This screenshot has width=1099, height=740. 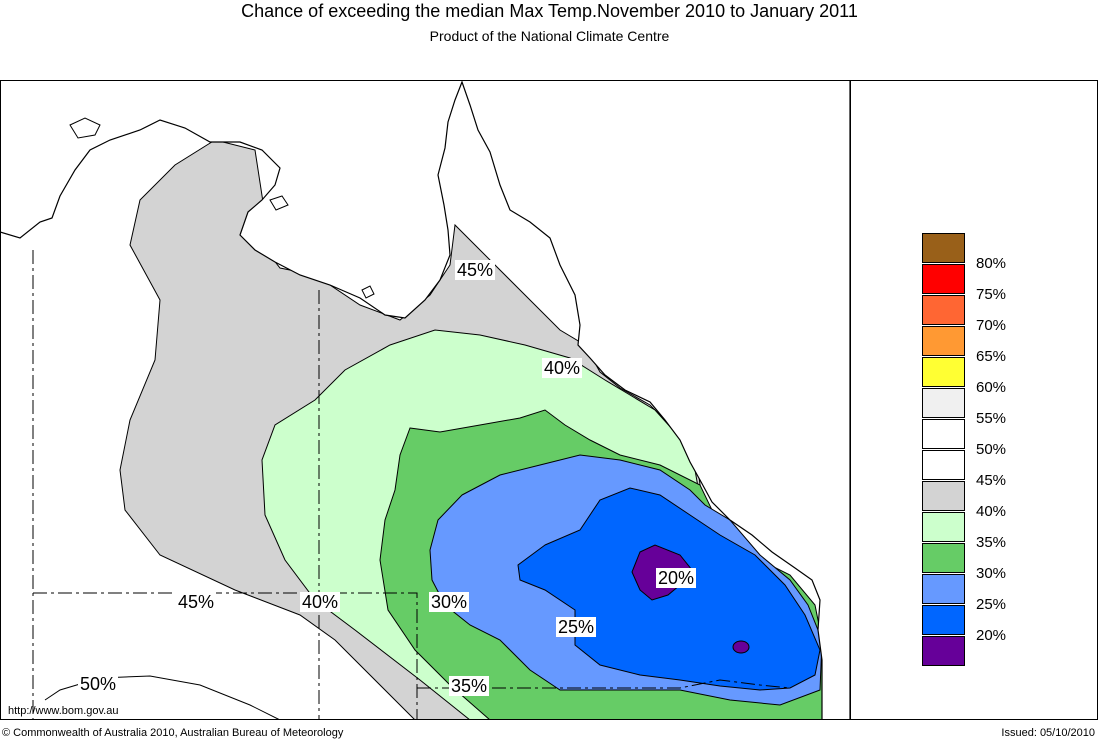 I want to click on contour-50-line, so click(x=162, y=697).